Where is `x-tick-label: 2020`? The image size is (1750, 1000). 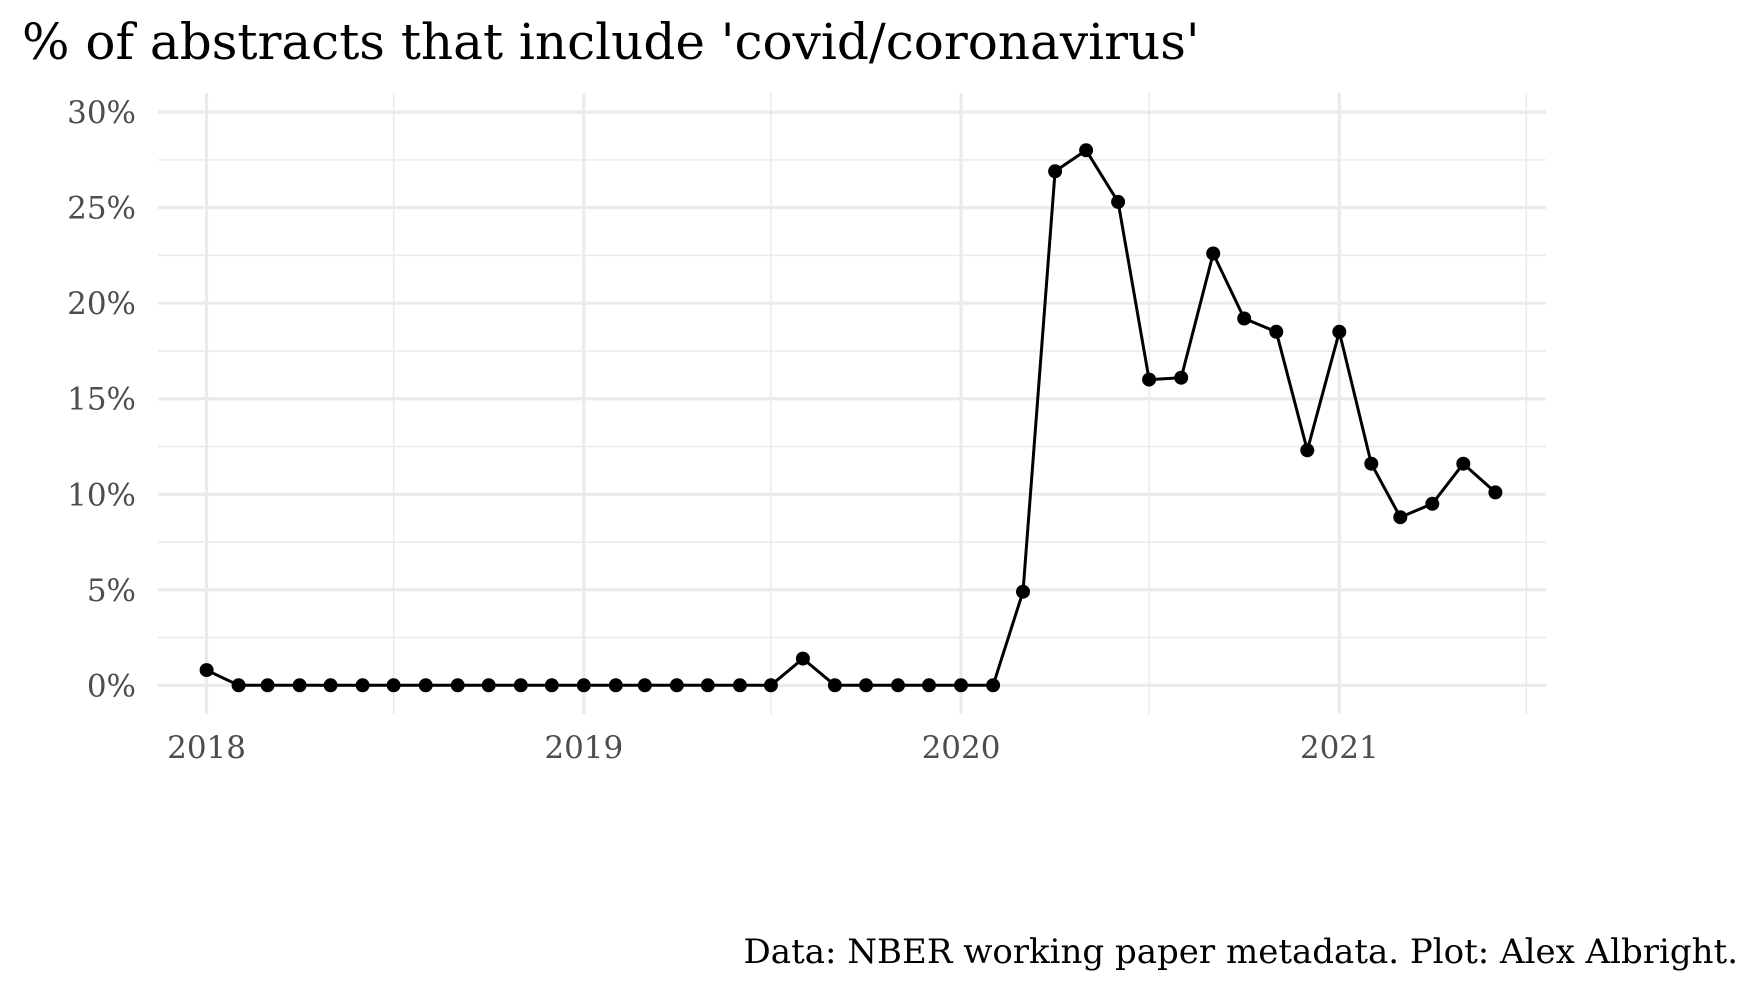
x-tick-label: 2020 is located at coordinates (961, 748).